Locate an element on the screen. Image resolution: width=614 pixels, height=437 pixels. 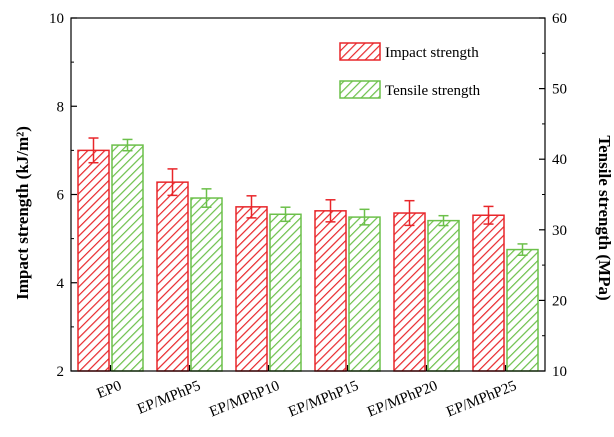
legend-label-impact: Impact strength is located at coordinates (432, 53).